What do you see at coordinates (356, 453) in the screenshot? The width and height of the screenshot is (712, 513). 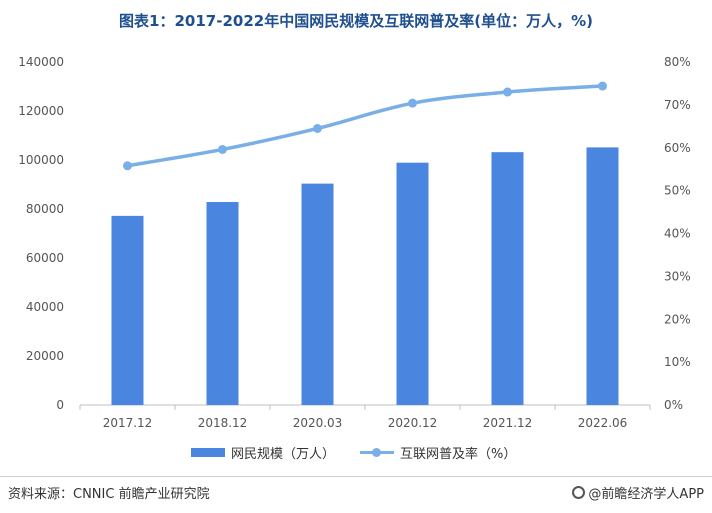 I see `legend: 网民规模（万人） 互联网普及率（%）` at bounding box center [356, 453].